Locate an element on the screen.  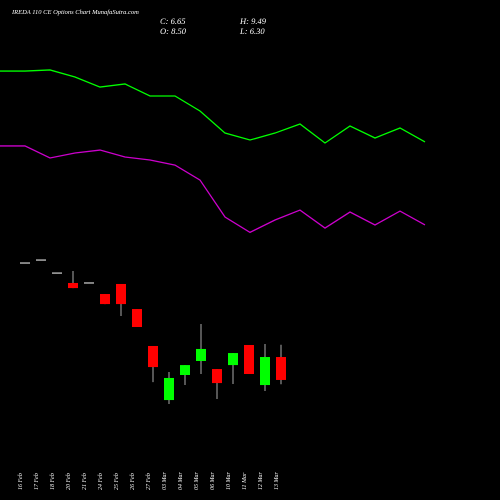
readout-value: 9.49 is located at coordinates (259, 21).